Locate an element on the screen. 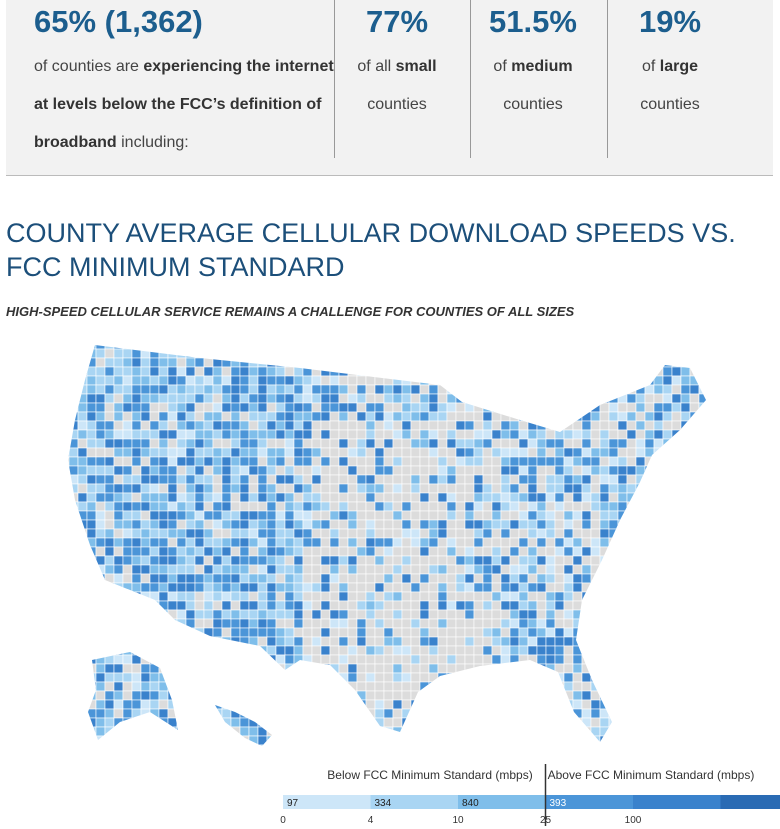 The image size is (780, 829). legend-tick: 0 is located at coordinates (283, 820).